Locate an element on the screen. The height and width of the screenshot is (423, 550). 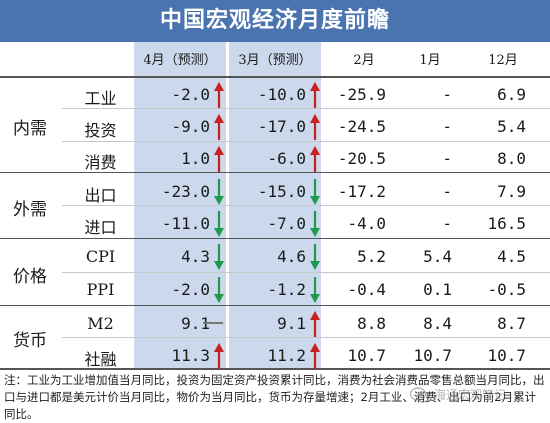
table-cell: -7.0 is located at coordinates (269, 223).